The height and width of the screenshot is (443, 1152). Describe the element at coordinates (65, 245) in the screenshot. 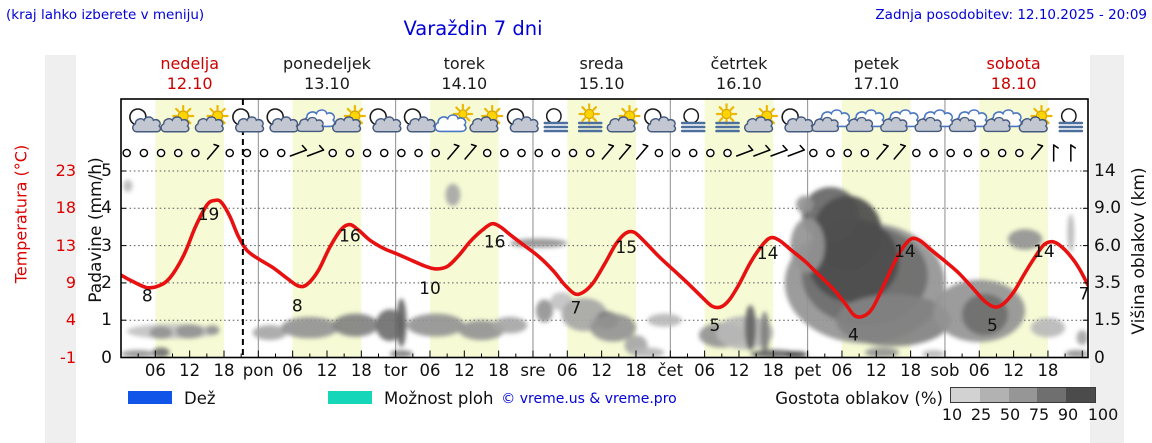

I see `axis-tick-label: 13` at that location.